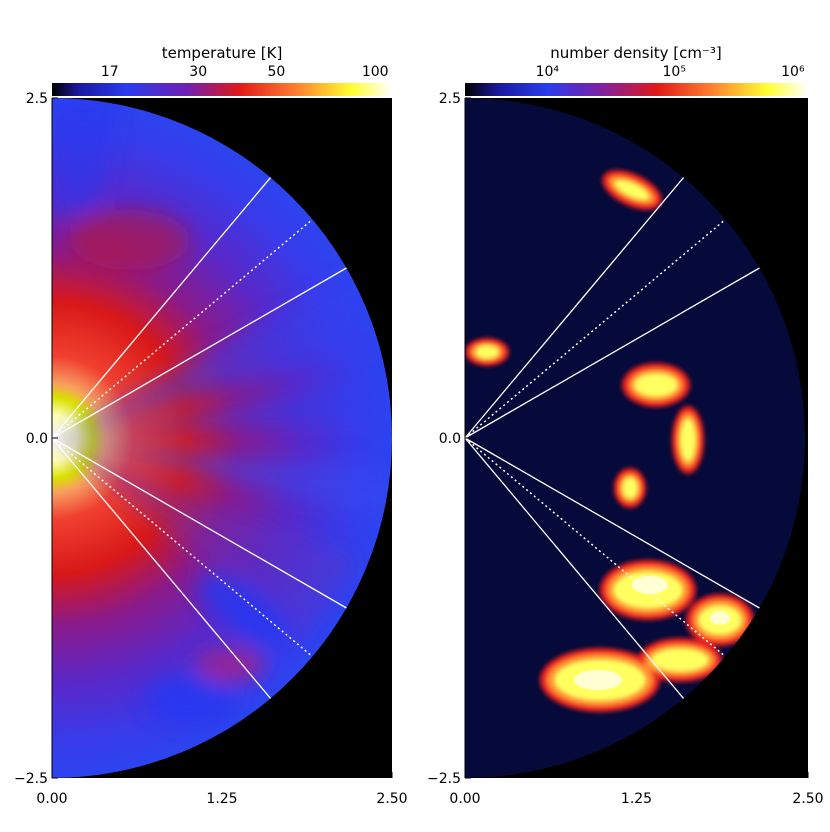  Describe the element at coordinates (807, 799) in the screenshot. I see `density-x-tick-label: 2.50` at that location.